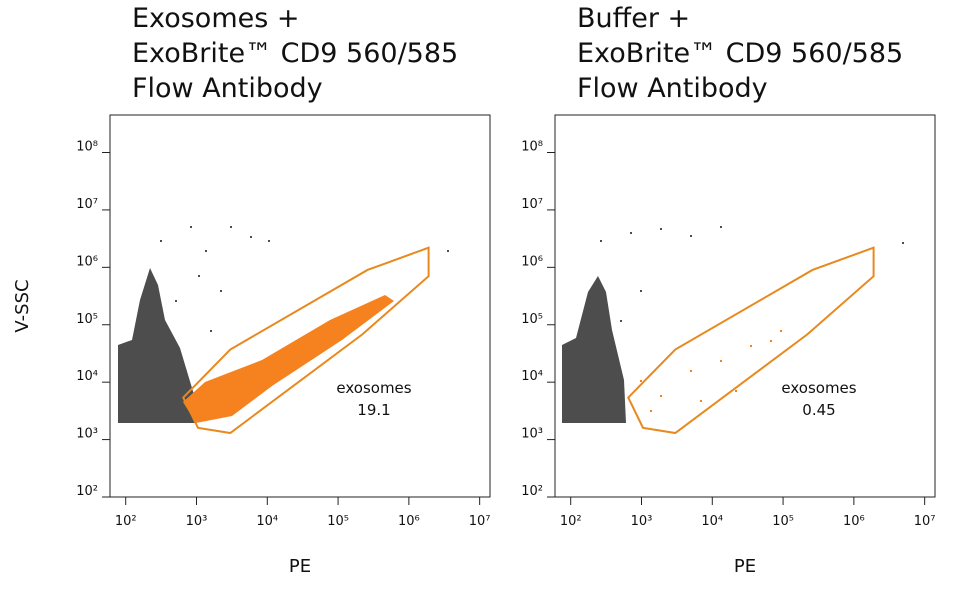 The image size is (956, 589). What do you see at coordinates (633, 18) in the screenshot?
I see `chart-title: Buffer +` at bounding box center [633, 18].